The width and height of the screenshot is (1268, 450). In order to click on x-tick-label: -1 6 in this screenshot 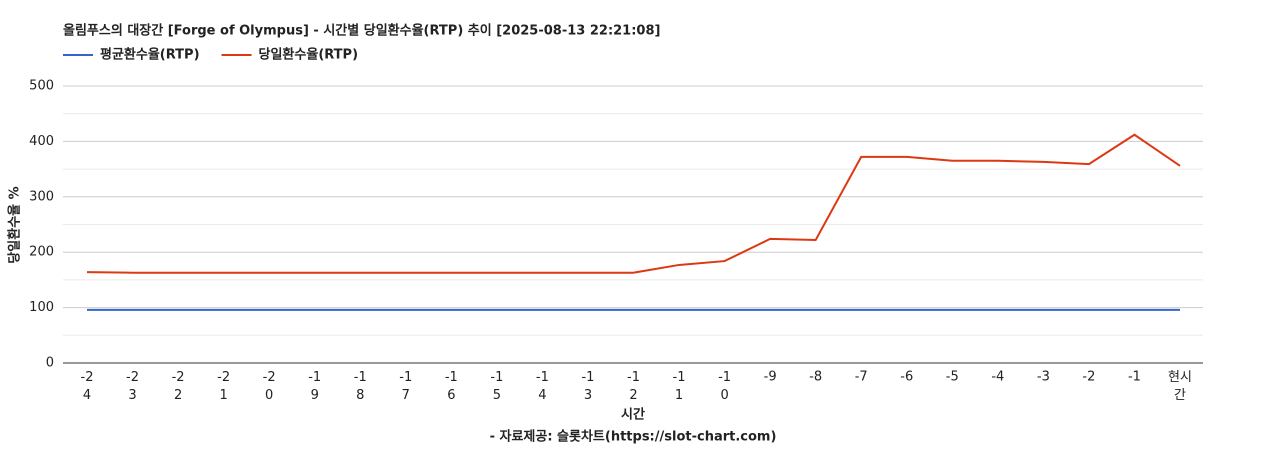, I will do `click(451, 386)`.